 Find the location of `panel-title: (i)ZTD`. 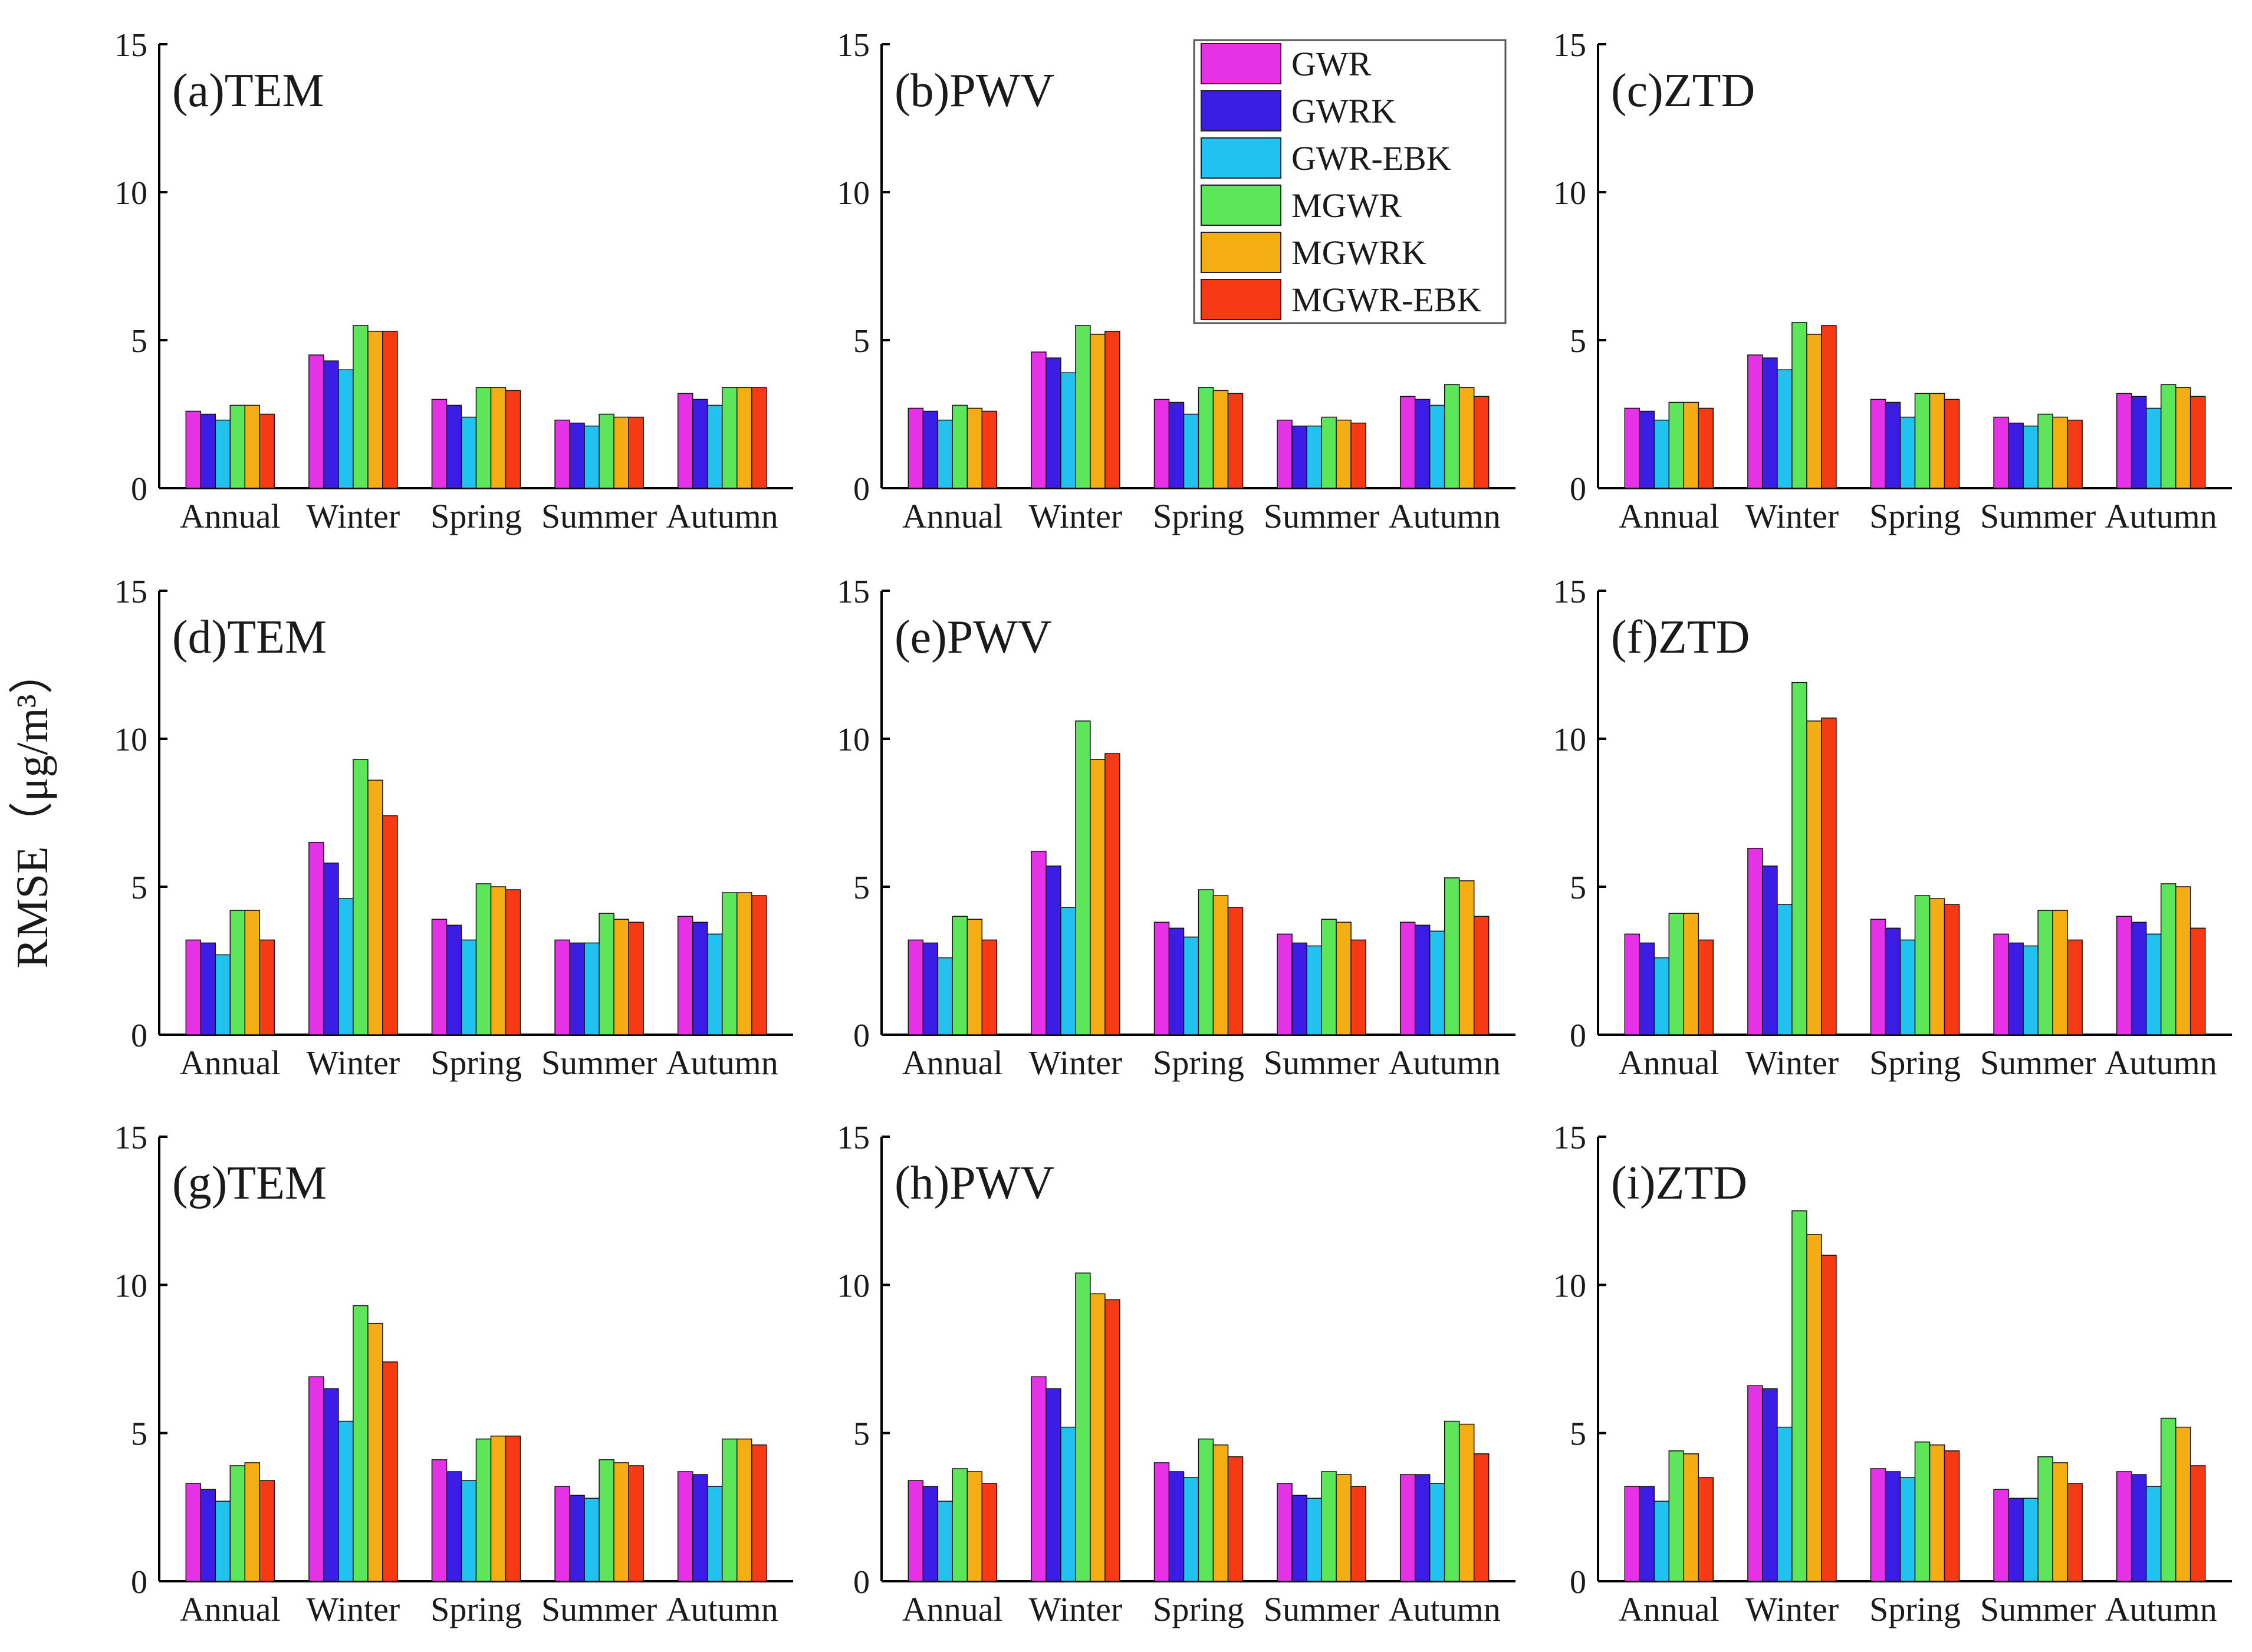

panel-title: (i)ZTD is located at coordinates (1679, 1183).